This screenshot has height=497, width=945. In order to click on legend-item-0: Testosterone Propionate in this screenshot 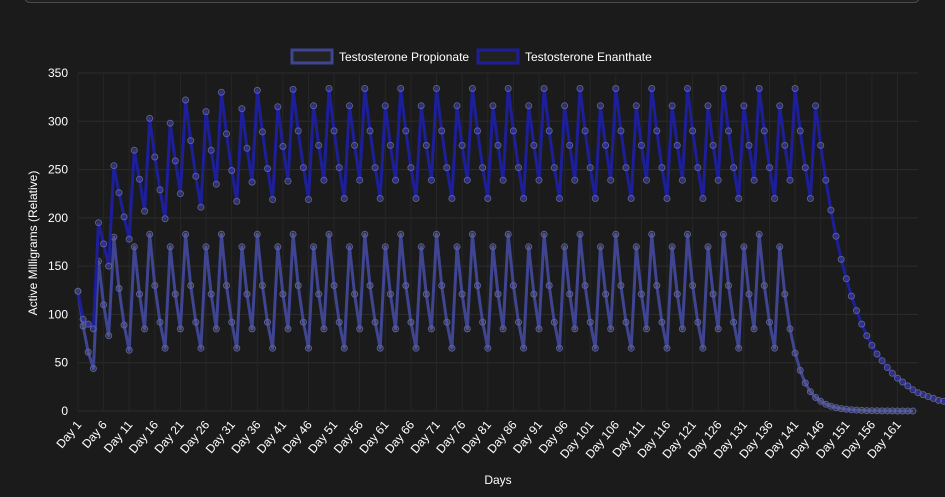, I will do `click(379, 56)`.